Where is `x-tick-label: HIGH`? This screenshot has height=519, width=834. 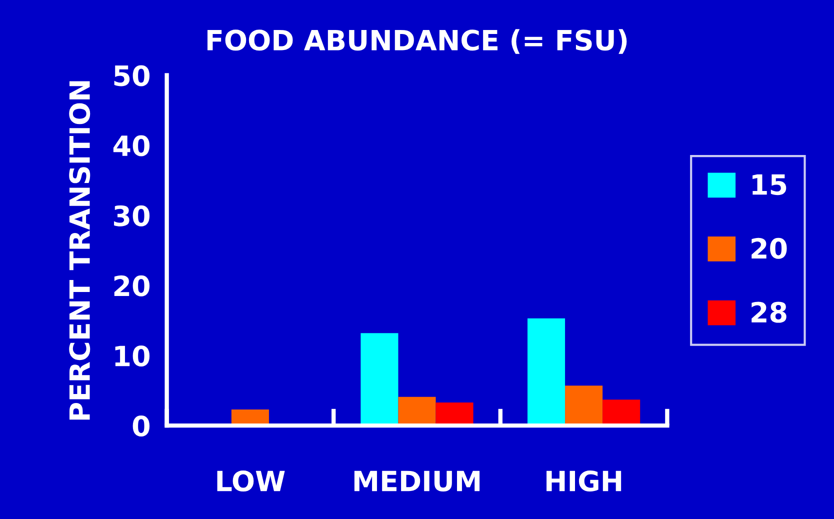
x-tick-label: HIGH is located at coordinates (584, 481).